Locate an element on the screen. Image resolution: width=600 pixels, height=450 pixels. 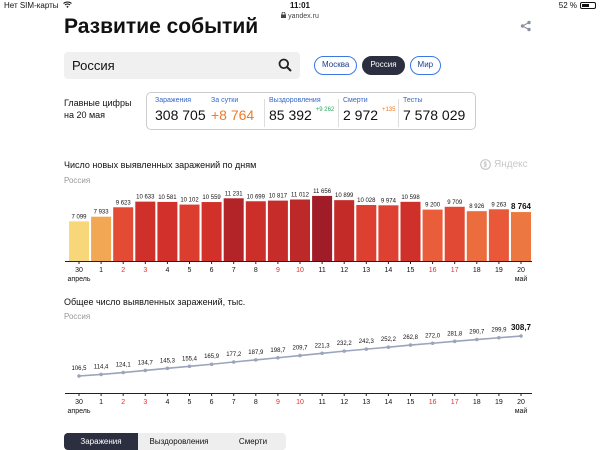
bar-value-label: 8 926 is located at coordinates (477, 207).